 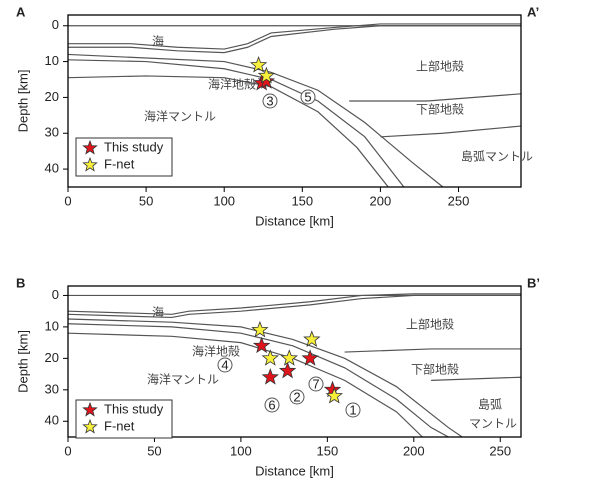 What do you see at coordinates (533, 282) in the screenshot?
I see `panel-label: B’` at bounding box center [533, 282].